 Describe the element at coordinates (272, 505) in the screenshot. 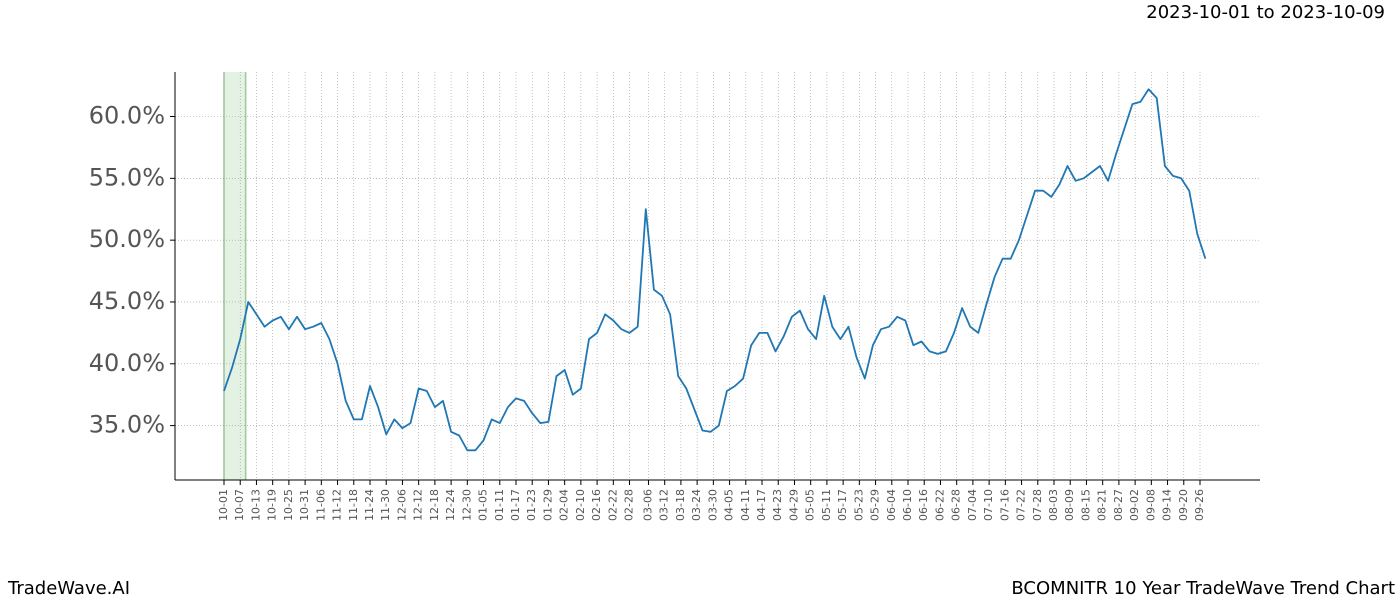

I see `x-tick-label: 10-19` at that location.